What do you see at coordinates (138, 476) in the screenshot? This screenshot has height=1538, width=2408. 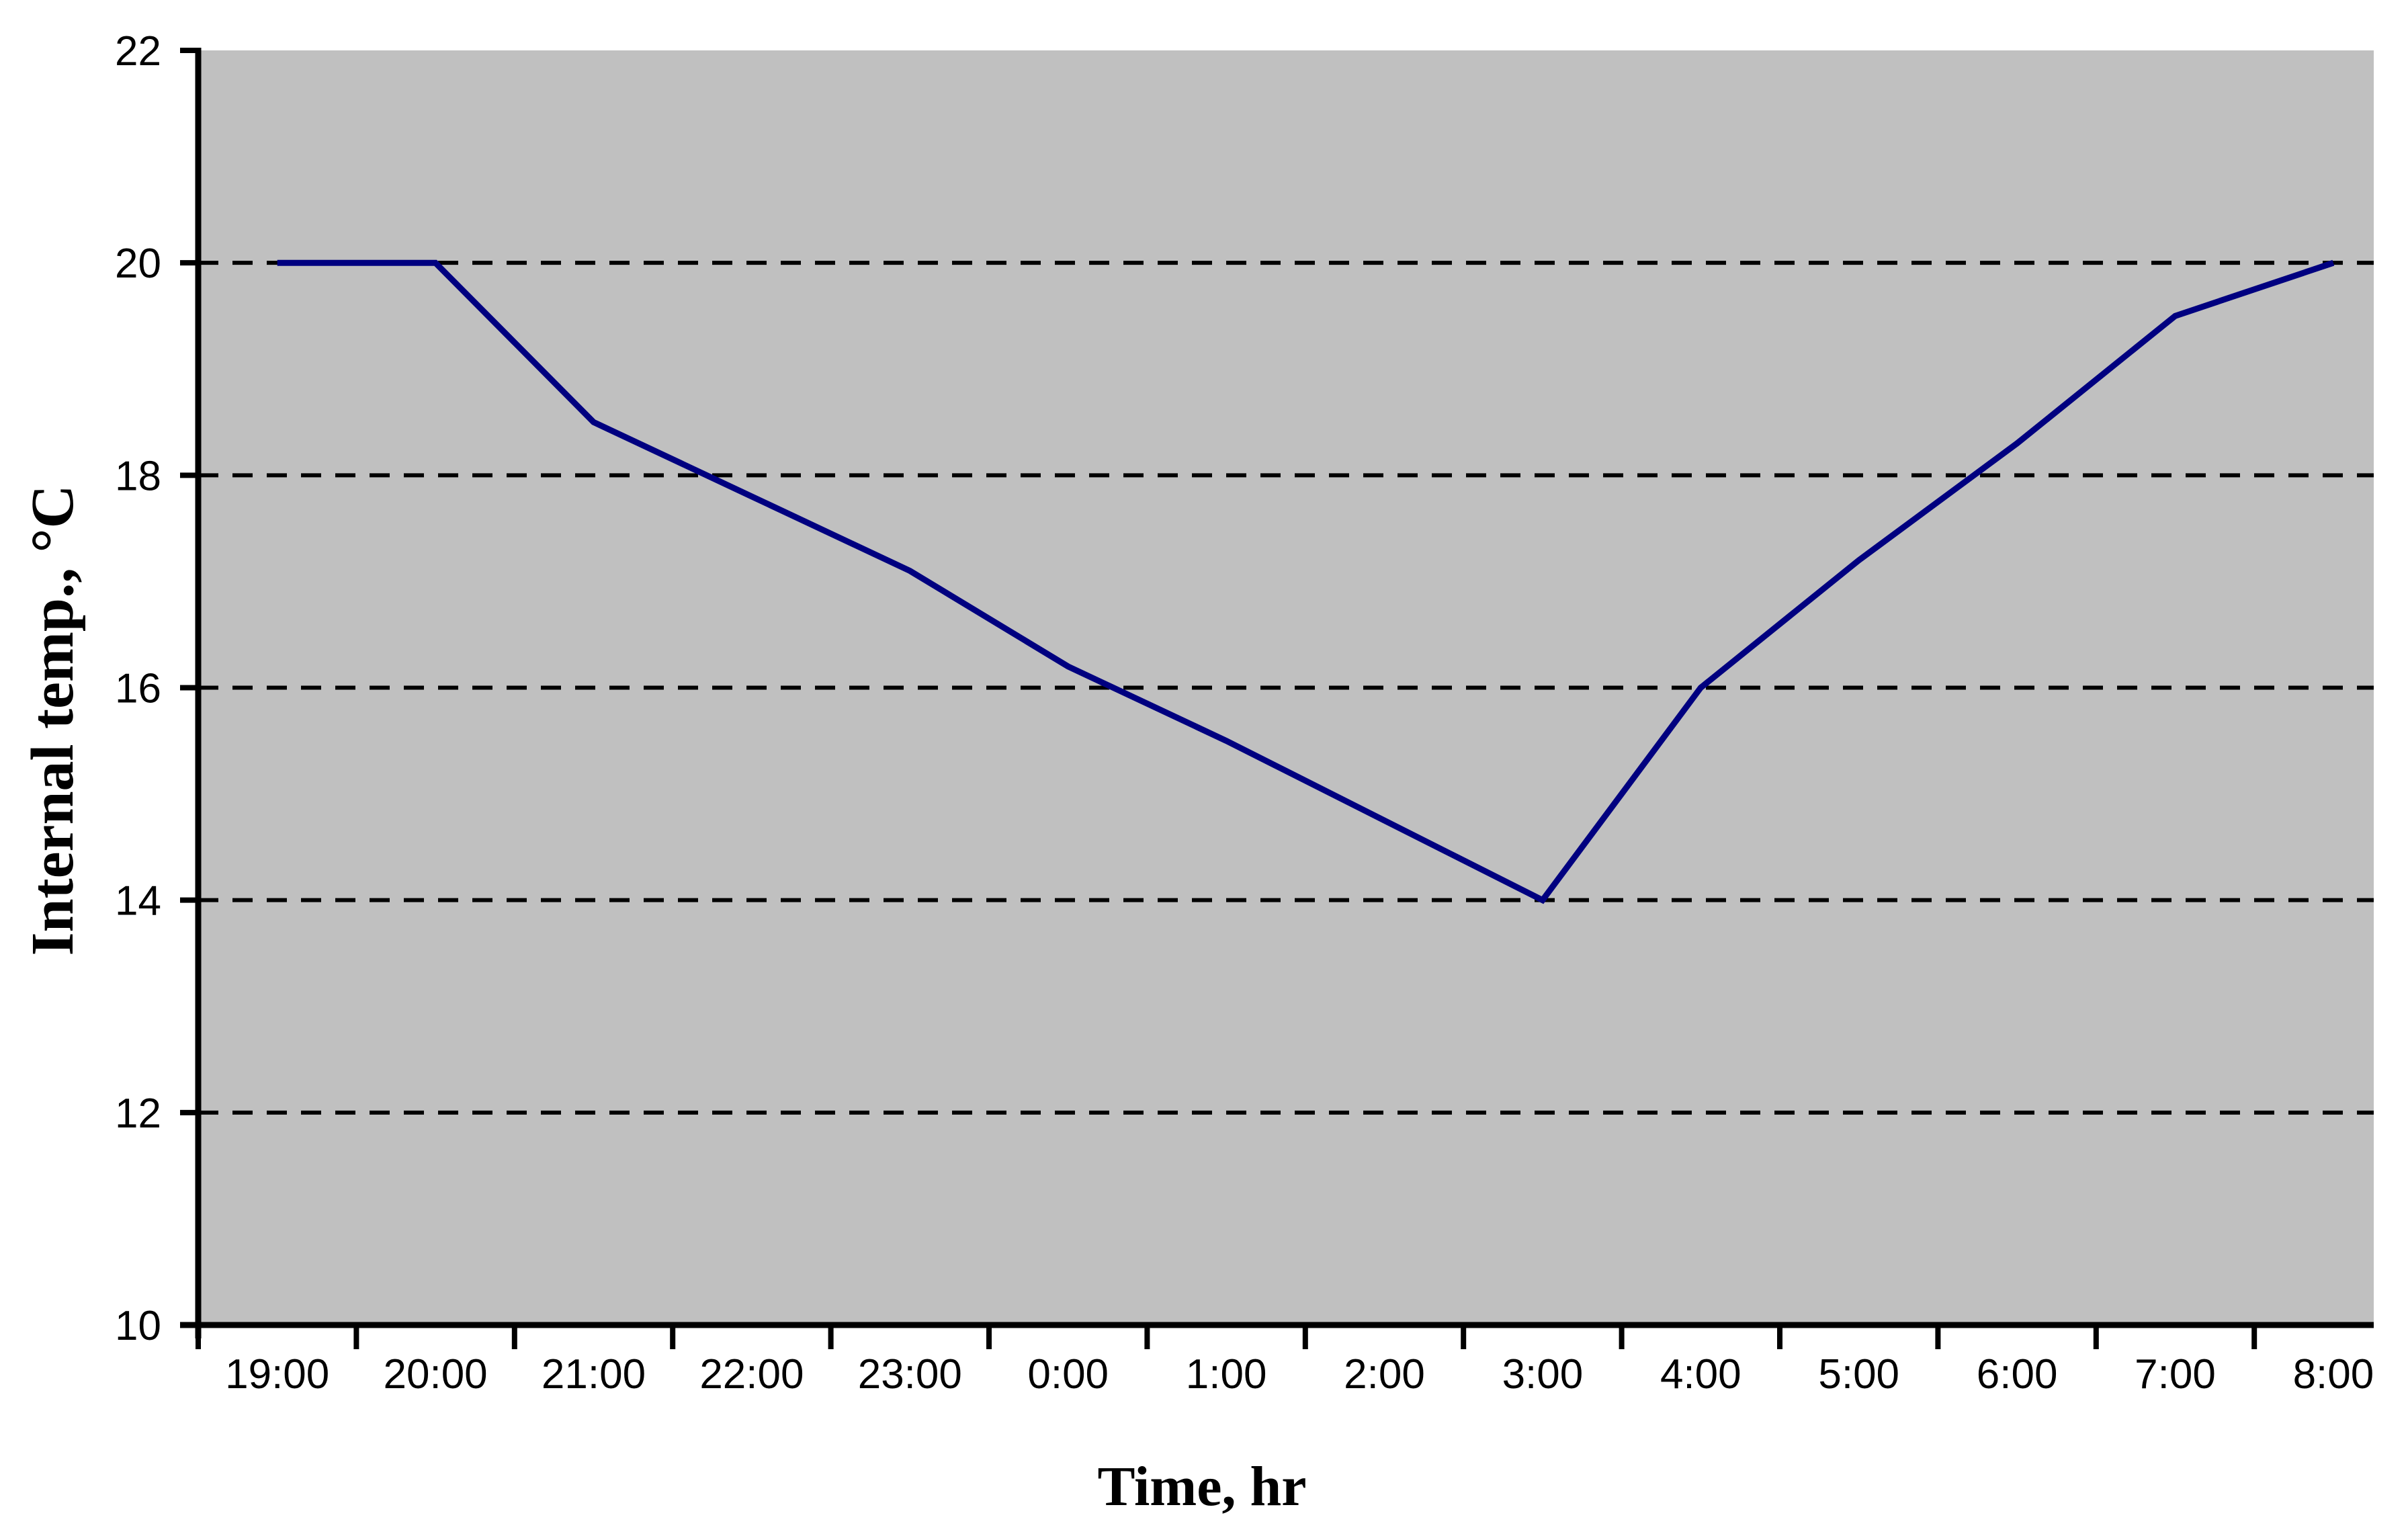 I see `y-tick-label-18: 18` at bounding box center [138, 476].